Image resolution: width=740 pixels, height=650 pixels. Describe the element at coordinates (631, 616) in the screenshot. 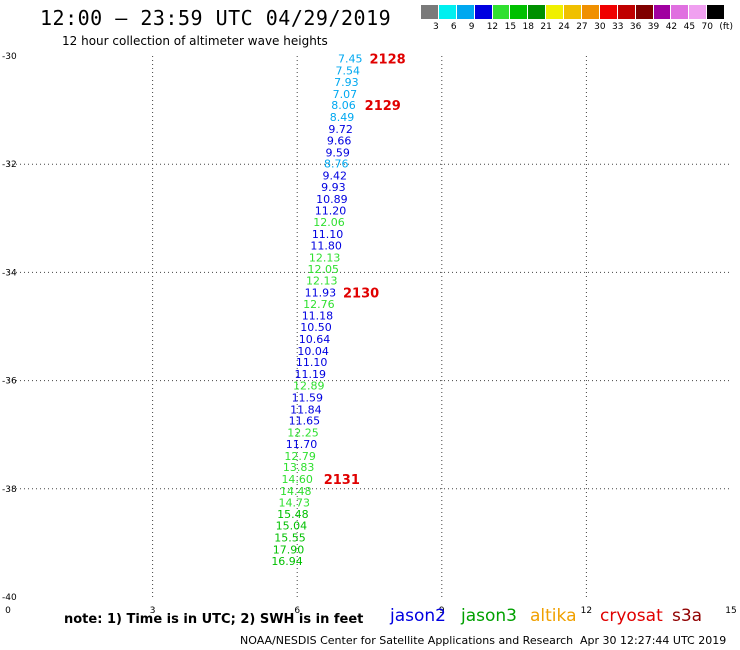

I see `legend-entry-cryosat: cryosat` at that location.